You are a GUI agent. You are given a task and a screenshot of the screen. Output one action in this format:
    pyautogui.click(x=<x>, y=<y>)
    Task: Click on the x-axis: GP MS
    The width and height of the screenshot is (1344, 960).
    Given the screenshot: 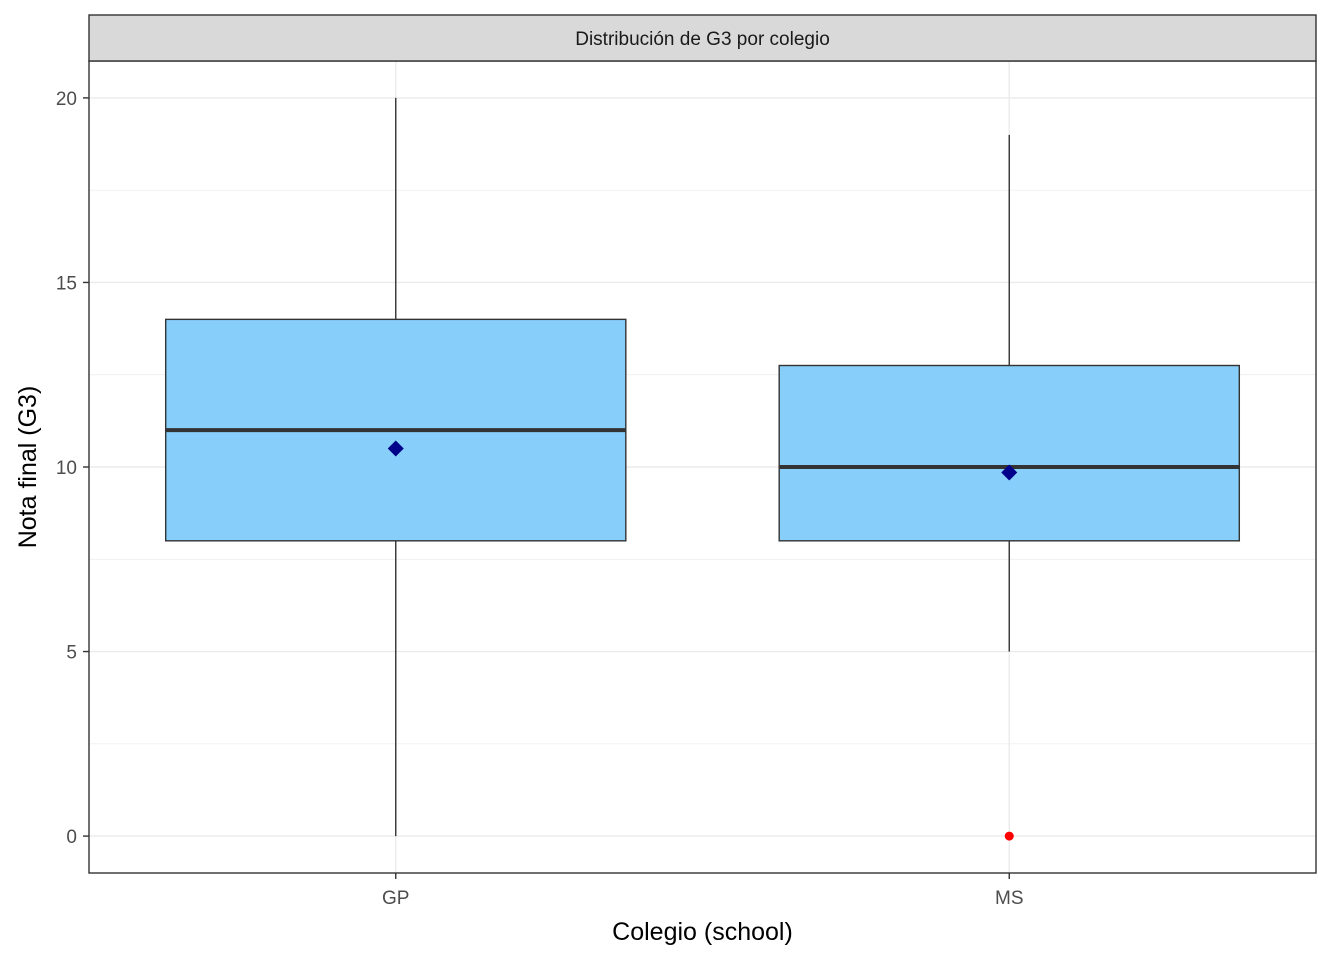 What is the action you would take?
    pyautogui.click(x=703, y=891)
    